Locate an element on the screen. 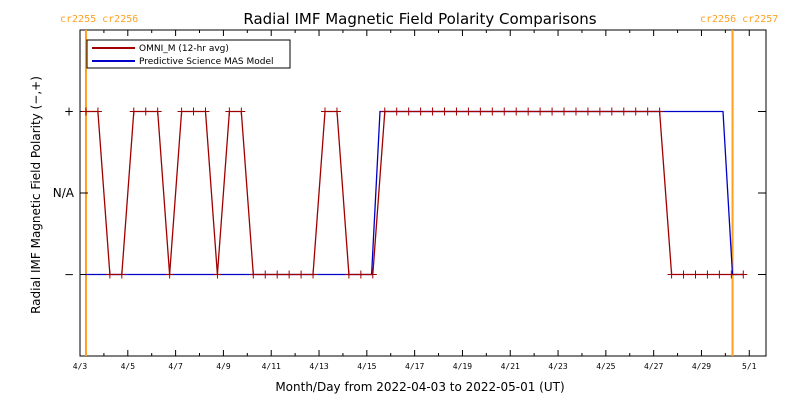 This screenshot has width=800, height=400. rotation-label-left: cr2255 cr2256 is located at coordinates (99, 19).